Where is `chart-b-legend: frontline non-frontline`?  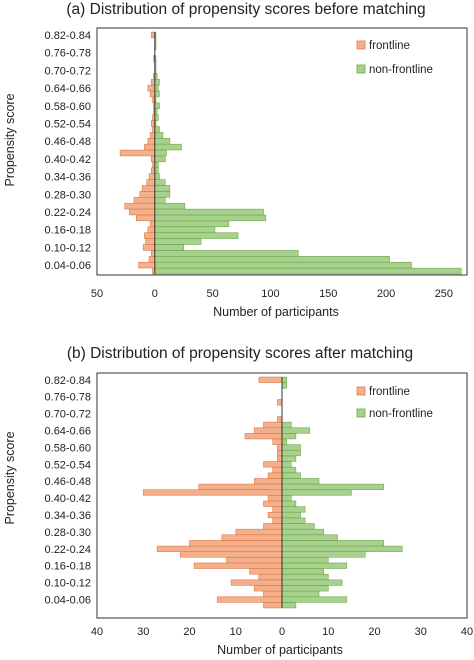 chart-b-legend: frontline non-frontline is located at coordinates (394, 403).